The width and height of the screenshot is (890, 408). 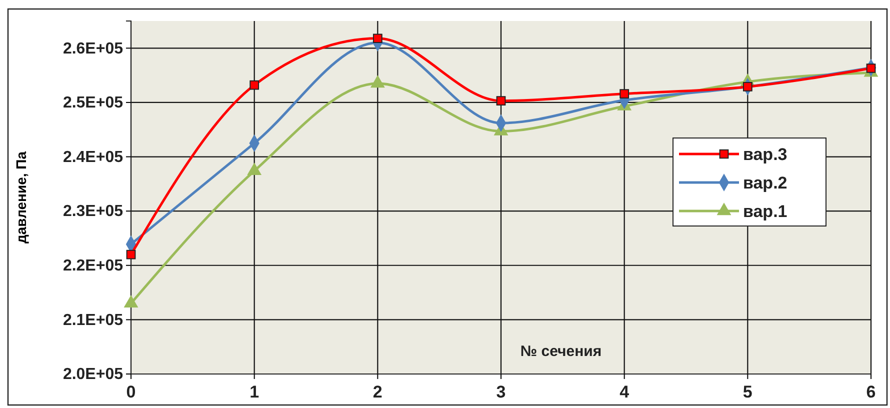 I want to click on x-tick-label: 0, so click(x=131, y=392).